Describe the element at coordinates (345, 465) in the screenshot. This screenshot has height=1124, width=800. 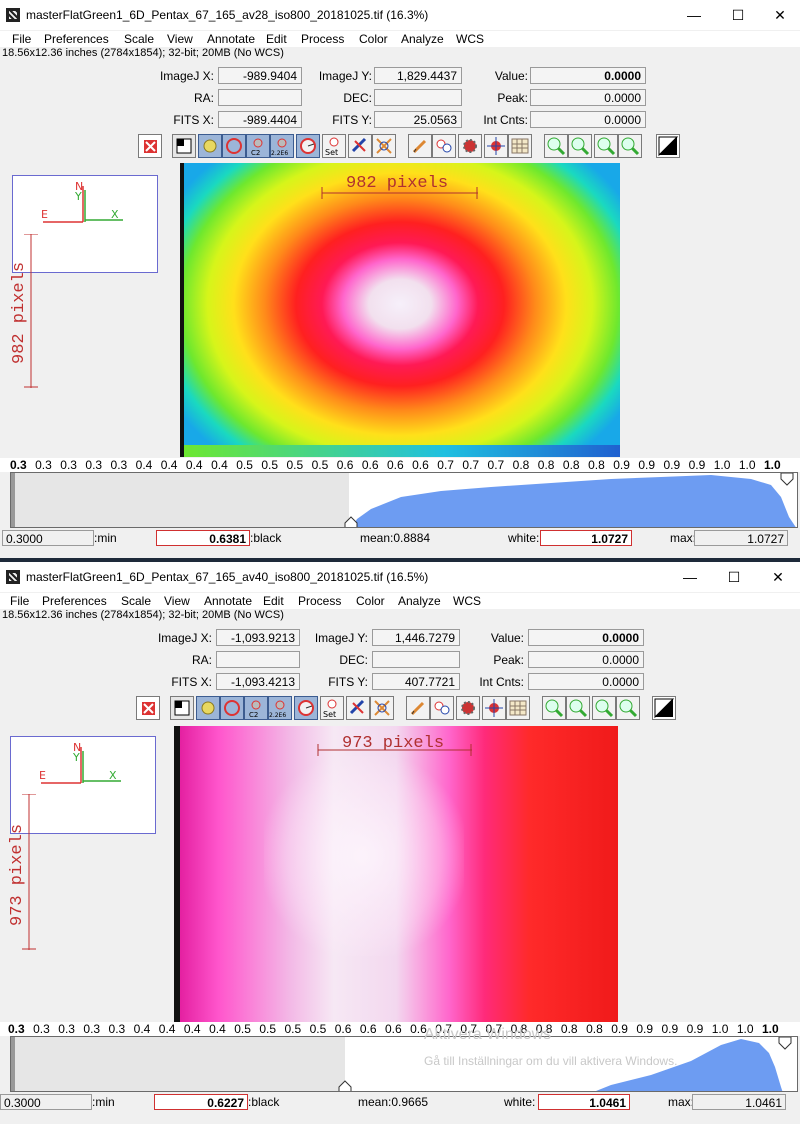
I see `tick-label: 0.6` at that location.